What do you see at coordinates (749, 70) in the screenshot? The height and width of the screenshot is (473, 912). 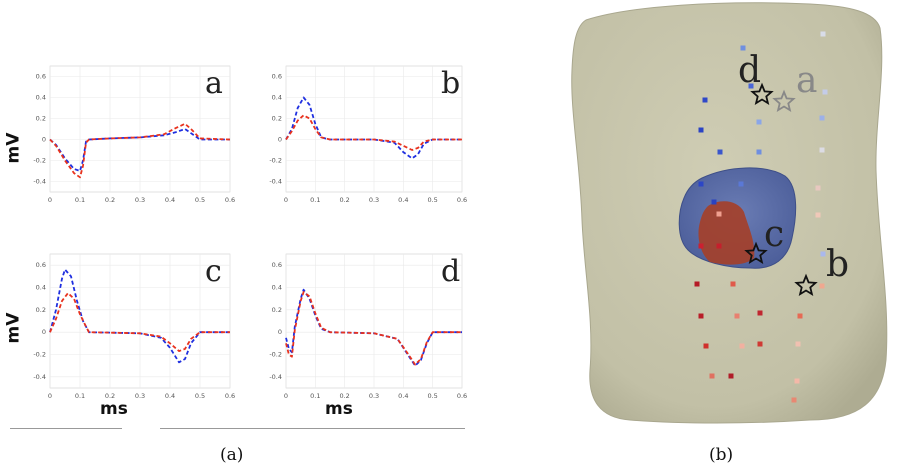 I see `torso-label-d: d` at bounding box center [749, 70].